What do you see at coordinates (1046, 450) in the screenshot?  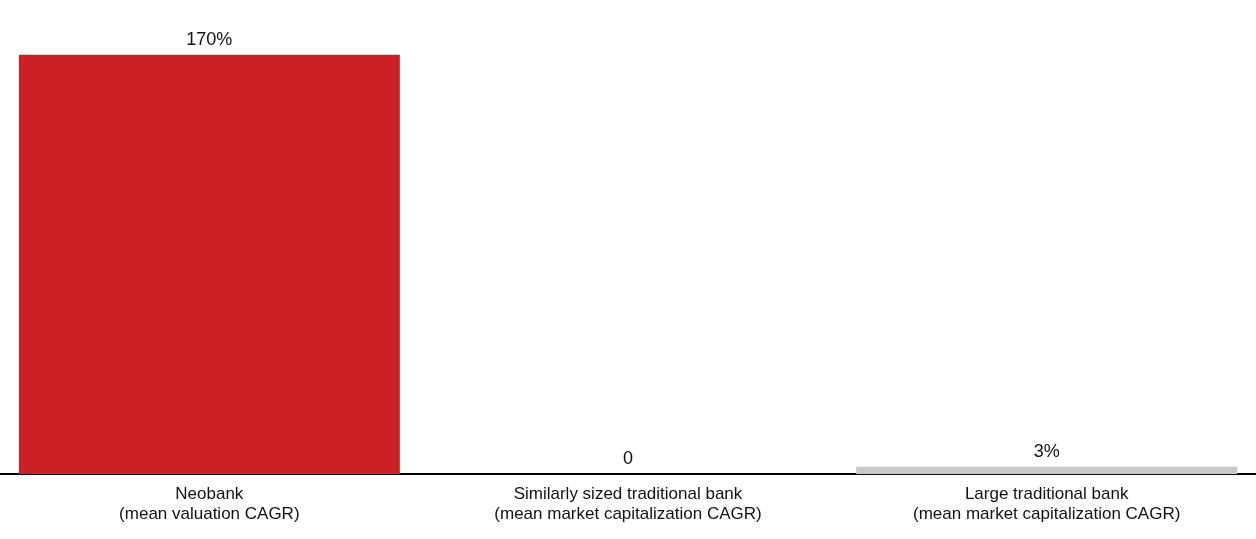 I see `data-label: 3%` at bounding box center [1046, 450].